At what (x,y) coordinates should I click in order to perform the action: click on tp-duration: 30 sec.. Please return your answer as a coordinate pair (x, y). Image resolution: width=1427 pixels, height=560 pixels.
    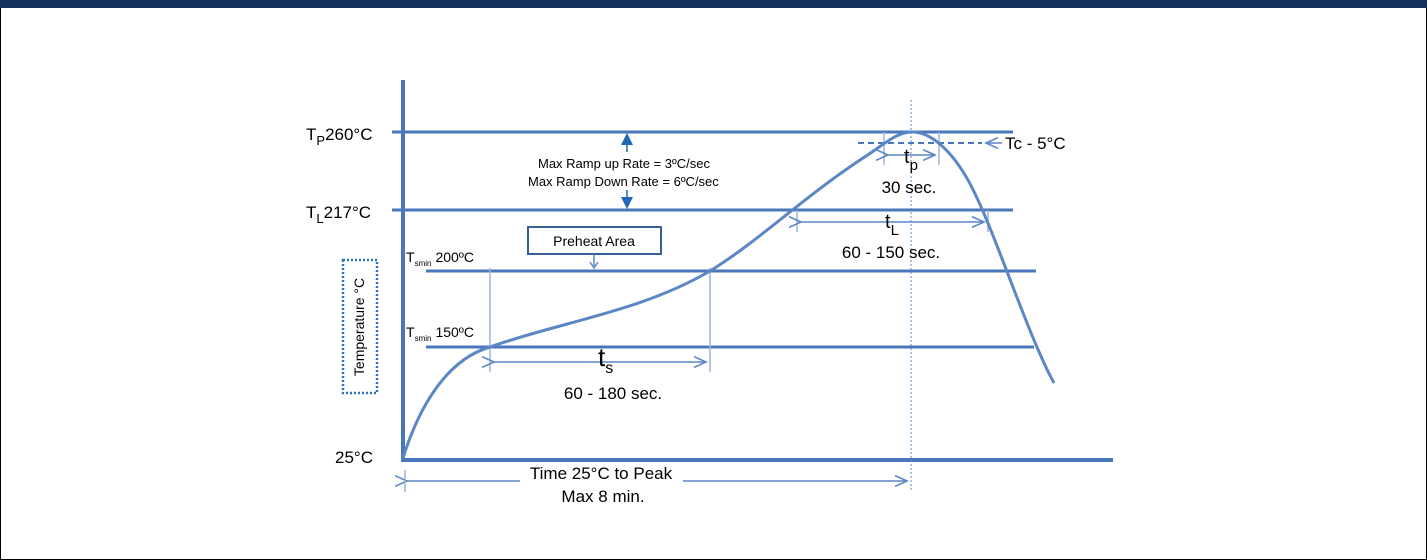
    Looking at the image, I should click on (909, 187).